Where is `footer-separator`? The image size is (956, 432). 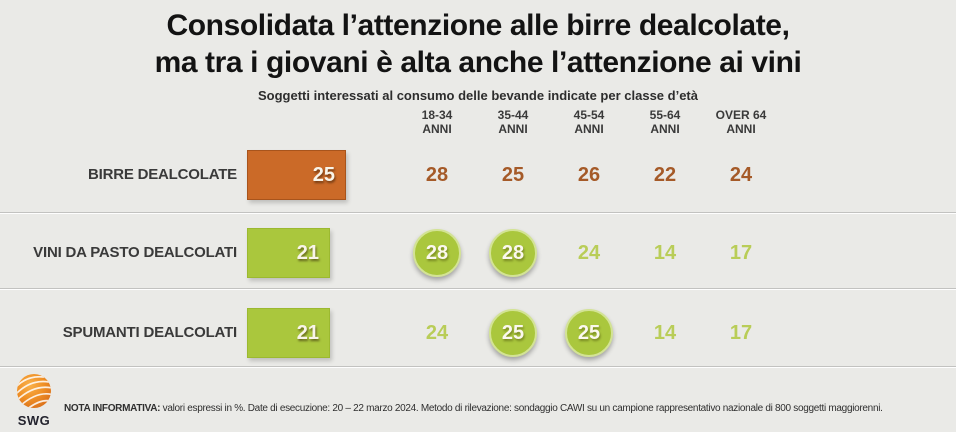
footer-separator is located at coordinates (478, 366).